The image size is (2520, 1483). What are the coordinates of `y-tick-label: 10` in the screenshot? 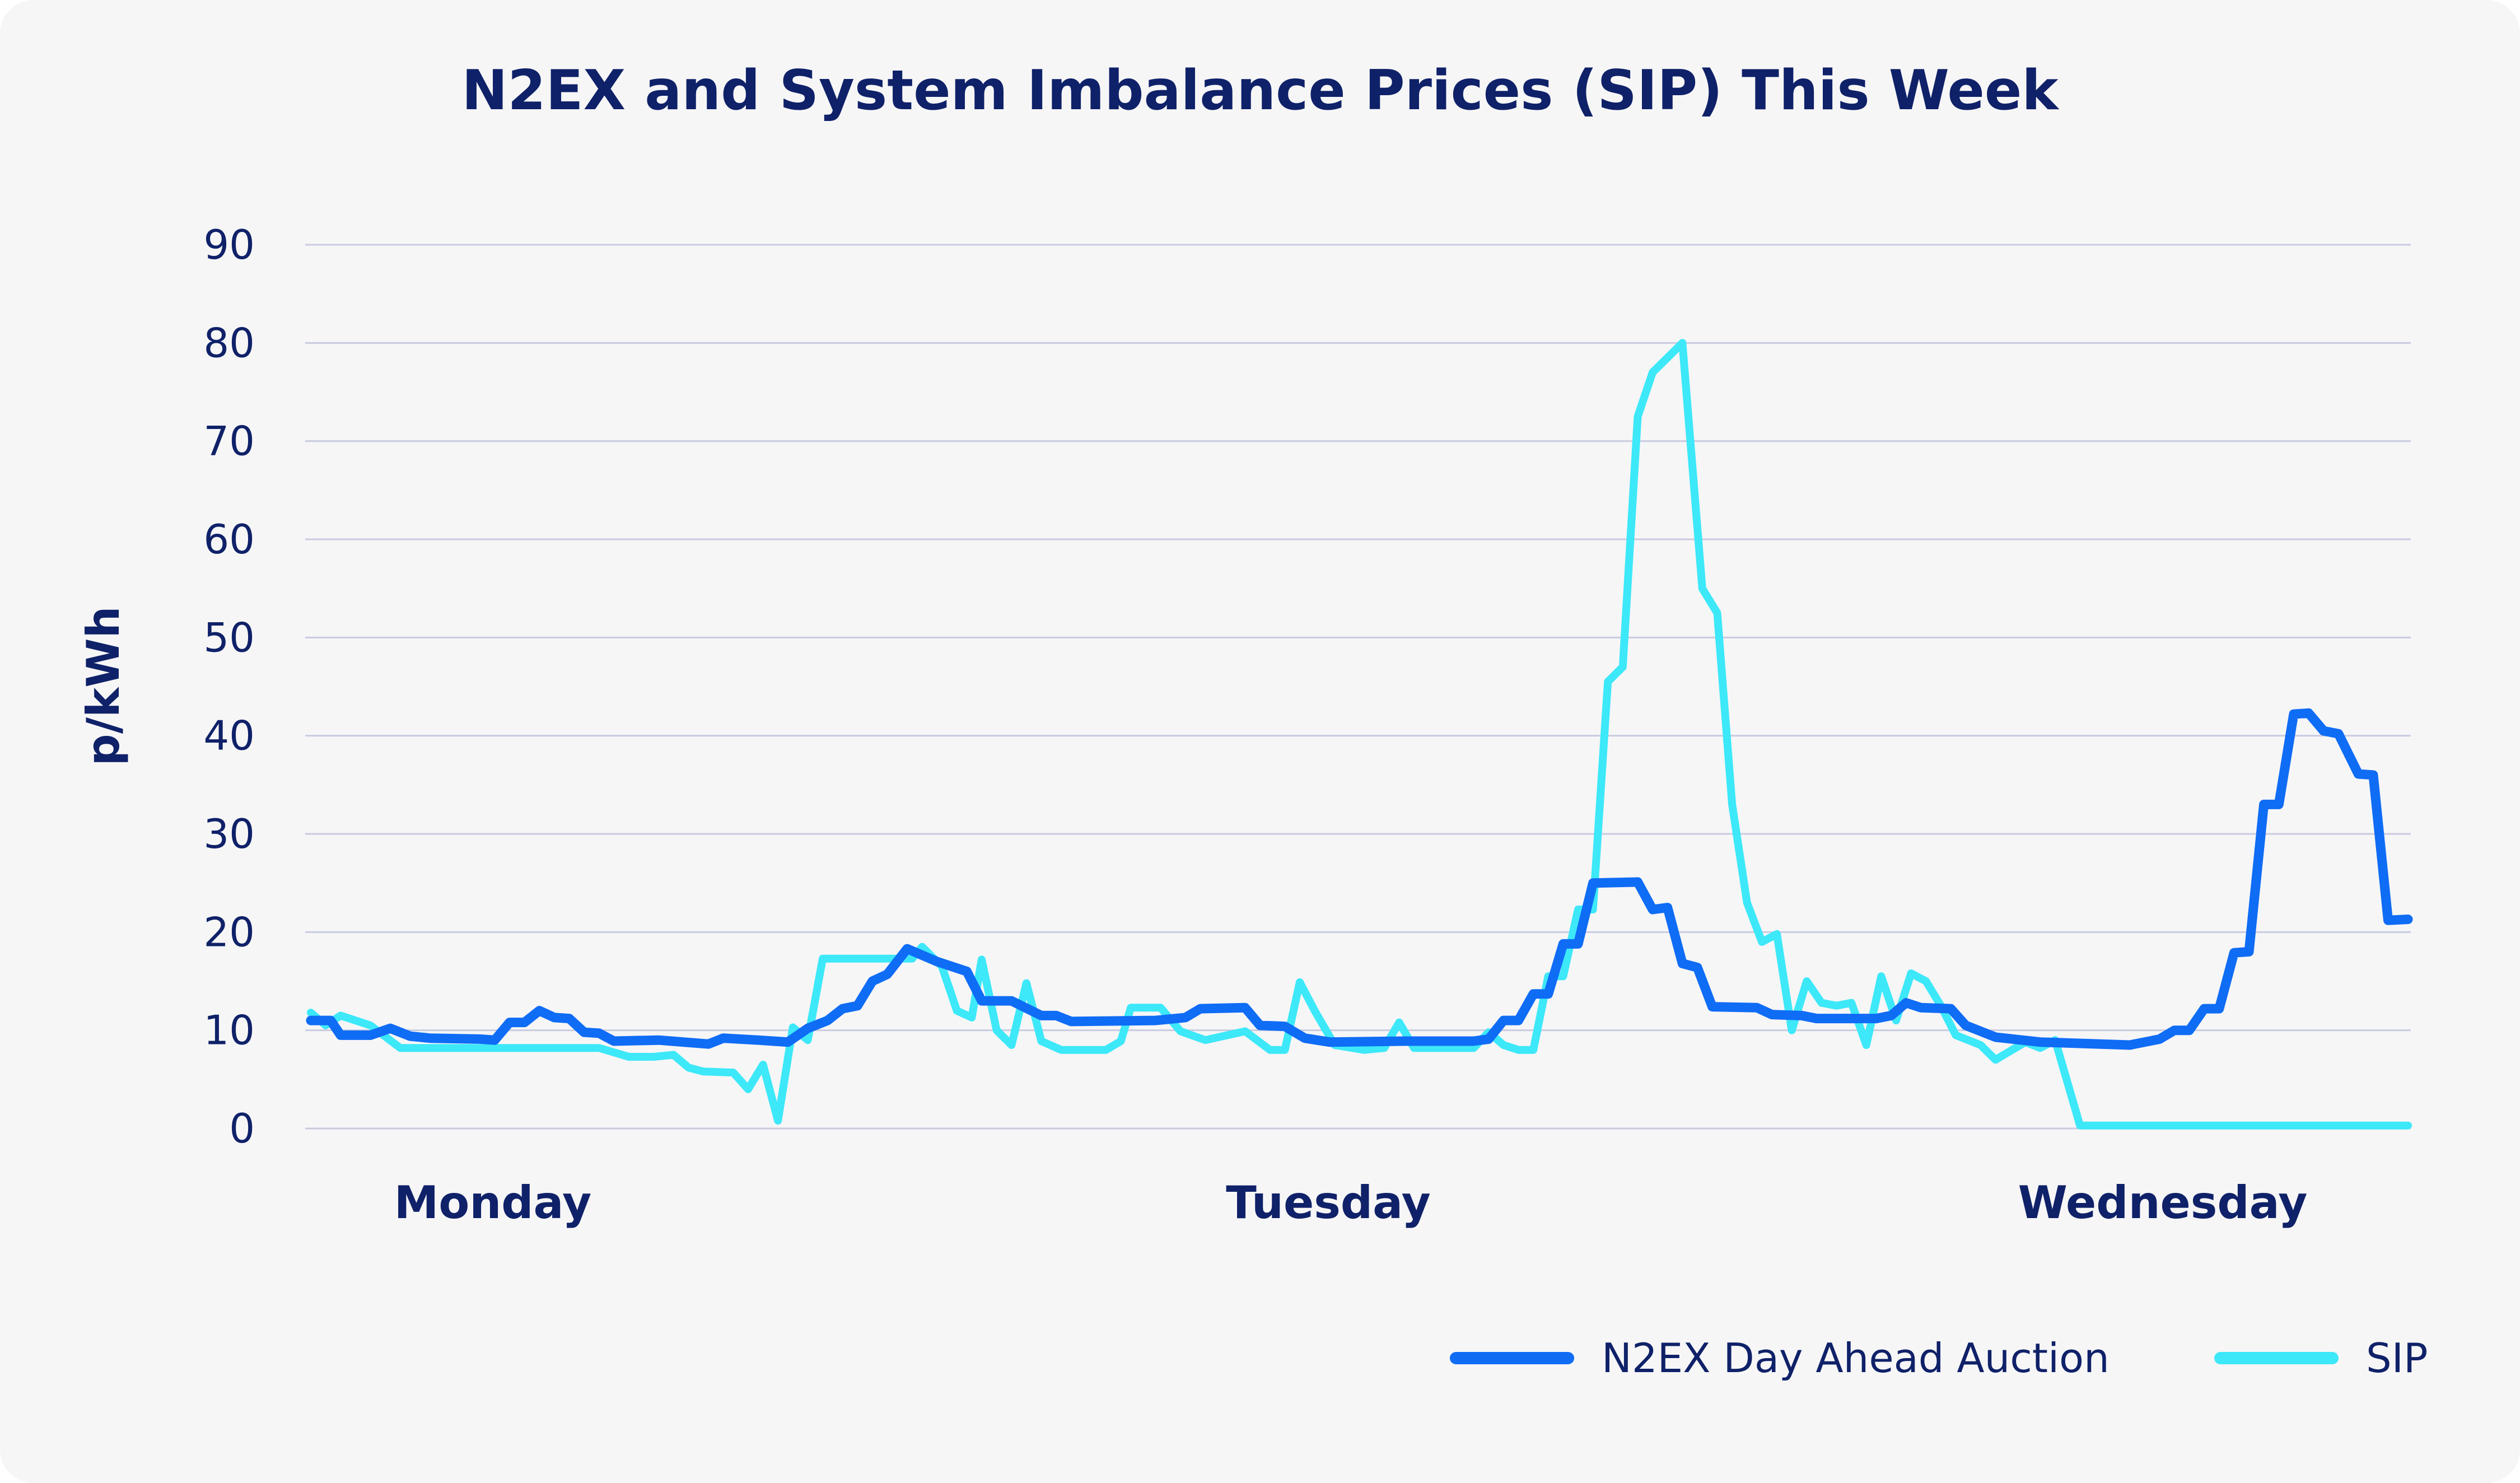 It's located at (229, 1030).